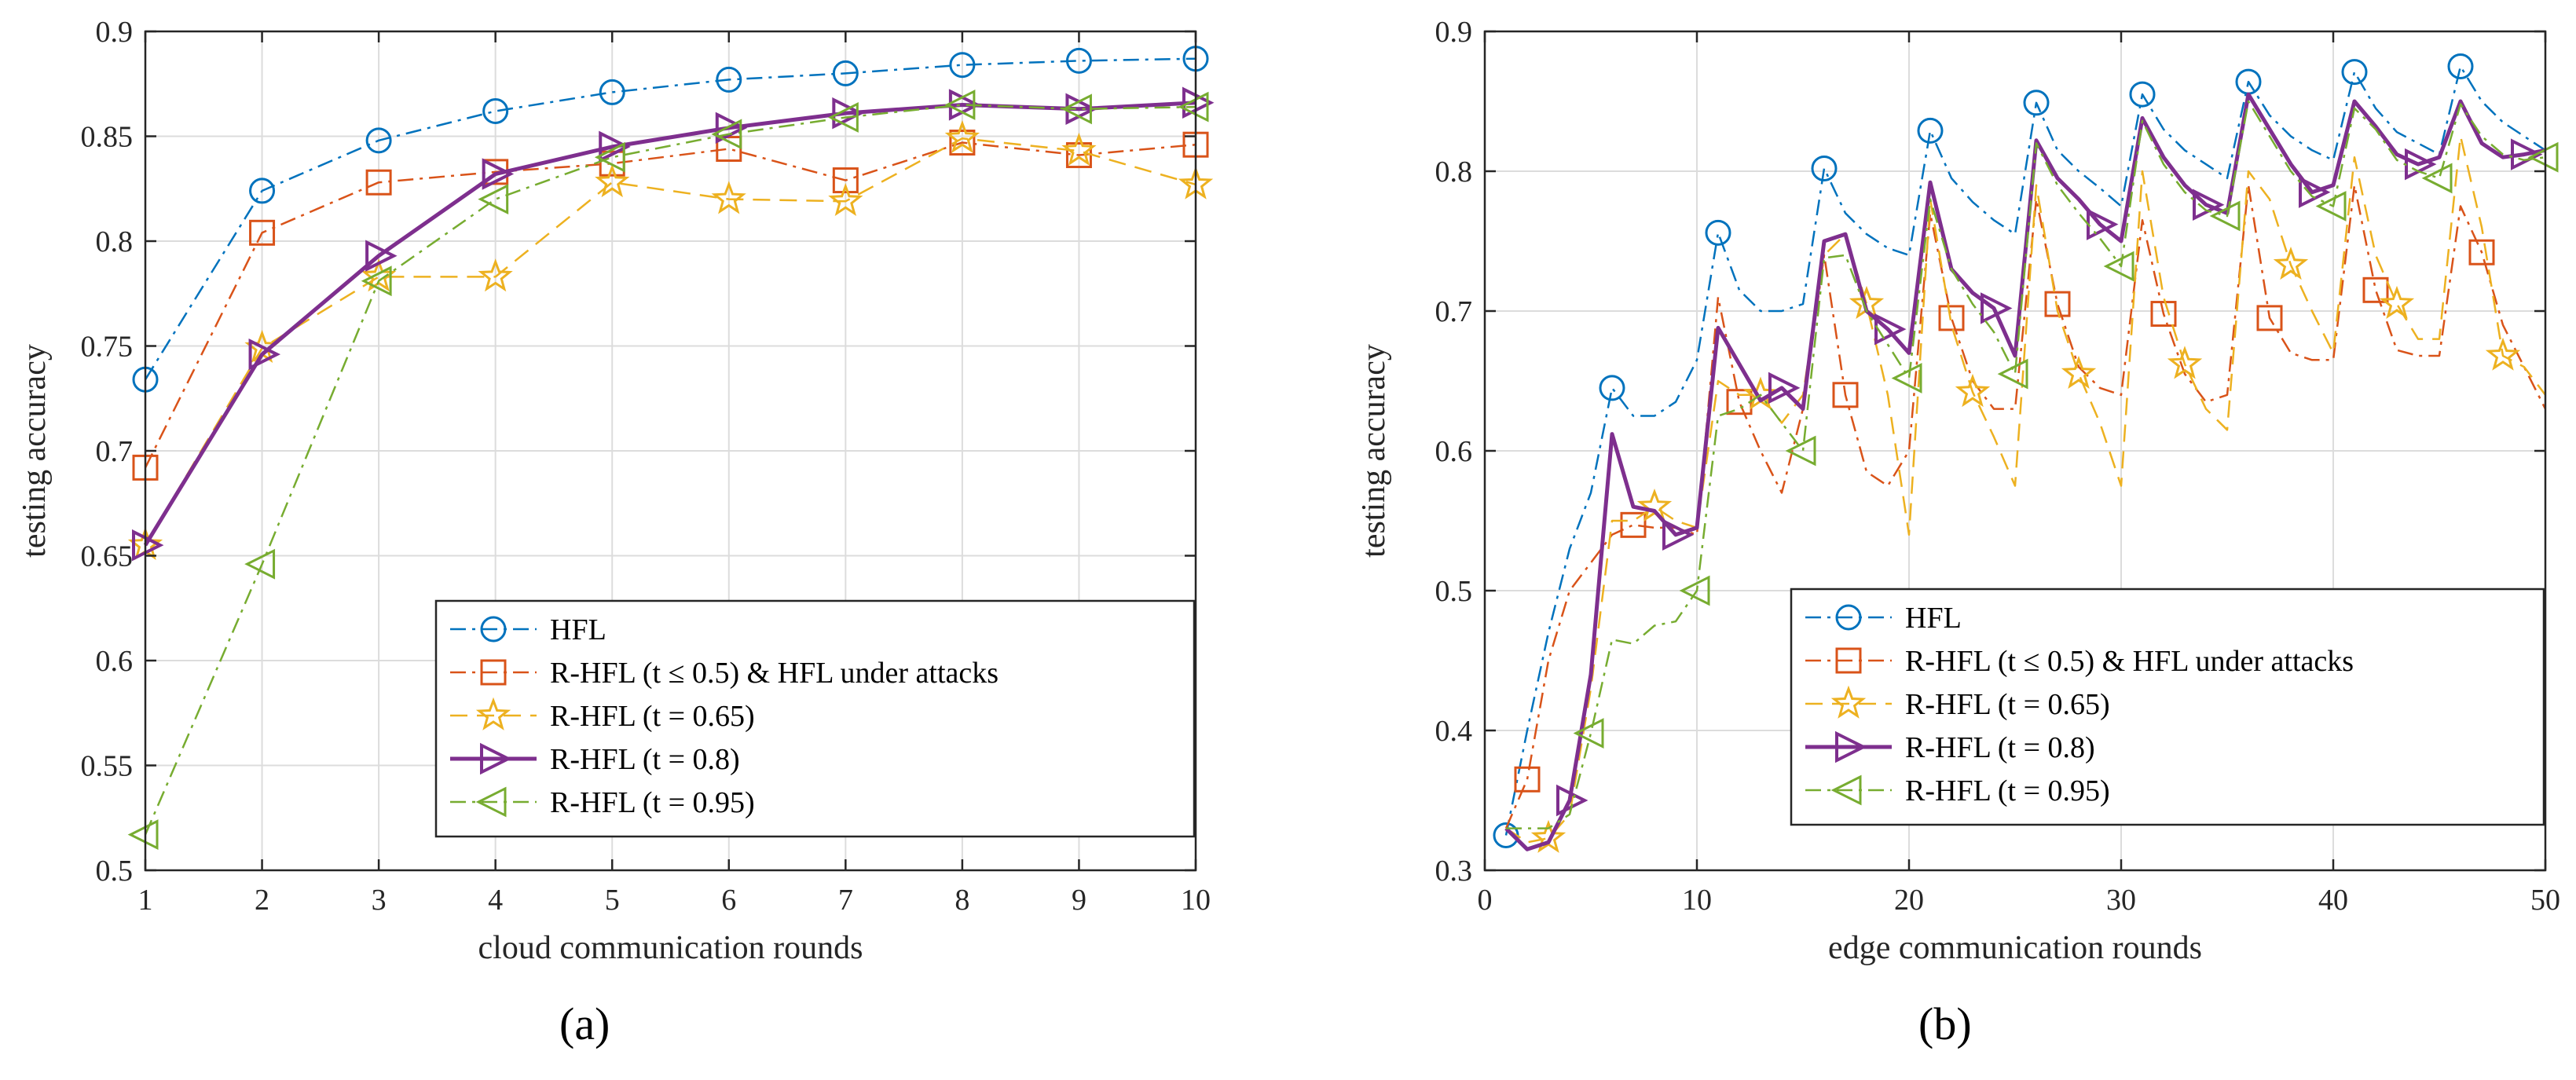  What do you see at coordinates (1374, 451) in the screenshot?
I see `y-axis-label: testing accuracy` at bounding box center [1374, 451].